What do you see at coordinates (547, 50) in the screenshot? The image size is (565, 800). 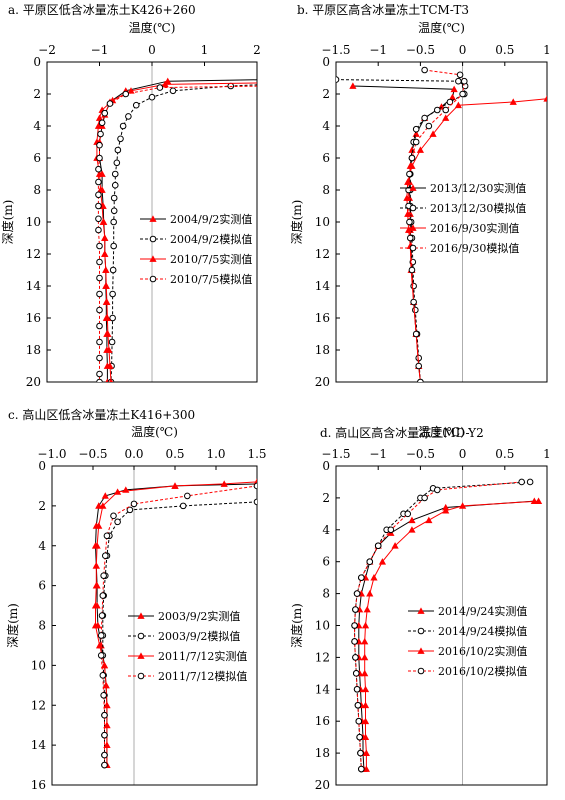 I see `x-tick-label: 1` at bounding box center [547, 50].